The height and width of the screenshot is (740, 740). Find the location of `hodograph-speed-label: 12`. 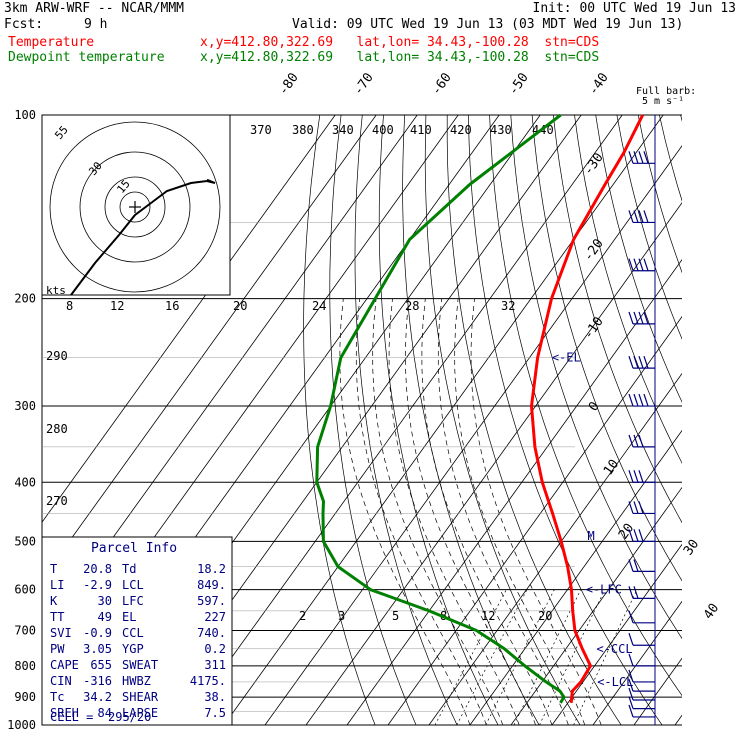

hodograph-speed-label: 12 is located at coordinates (117, 306).